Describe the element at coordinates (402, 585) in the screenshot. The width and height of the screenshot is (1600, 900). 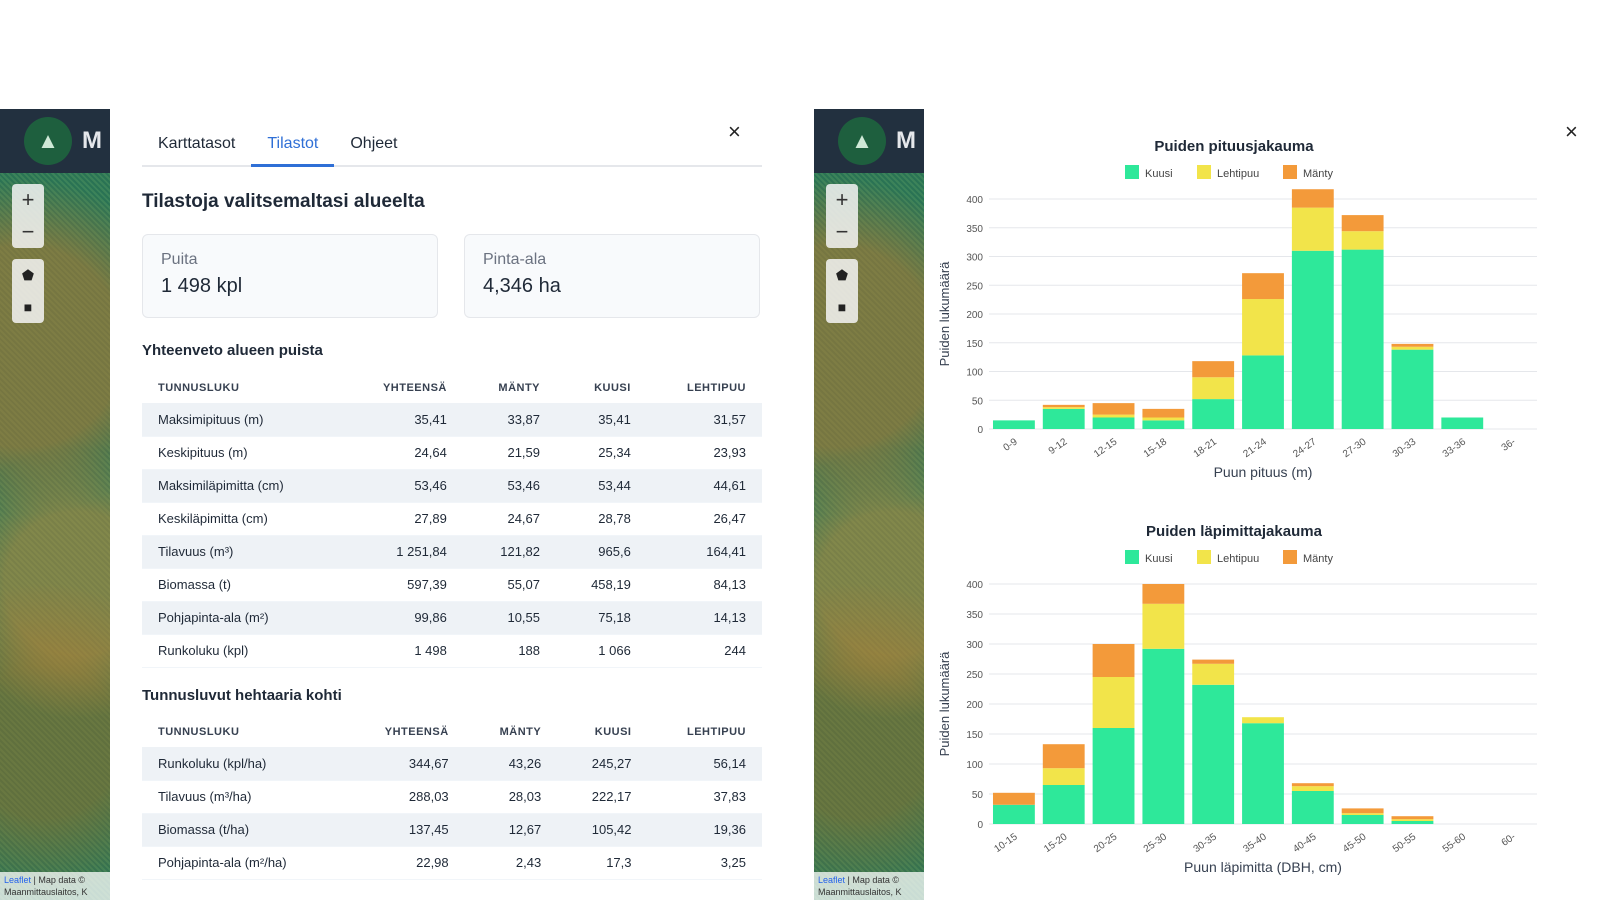
I see `value-cell: 597,39` at that location.